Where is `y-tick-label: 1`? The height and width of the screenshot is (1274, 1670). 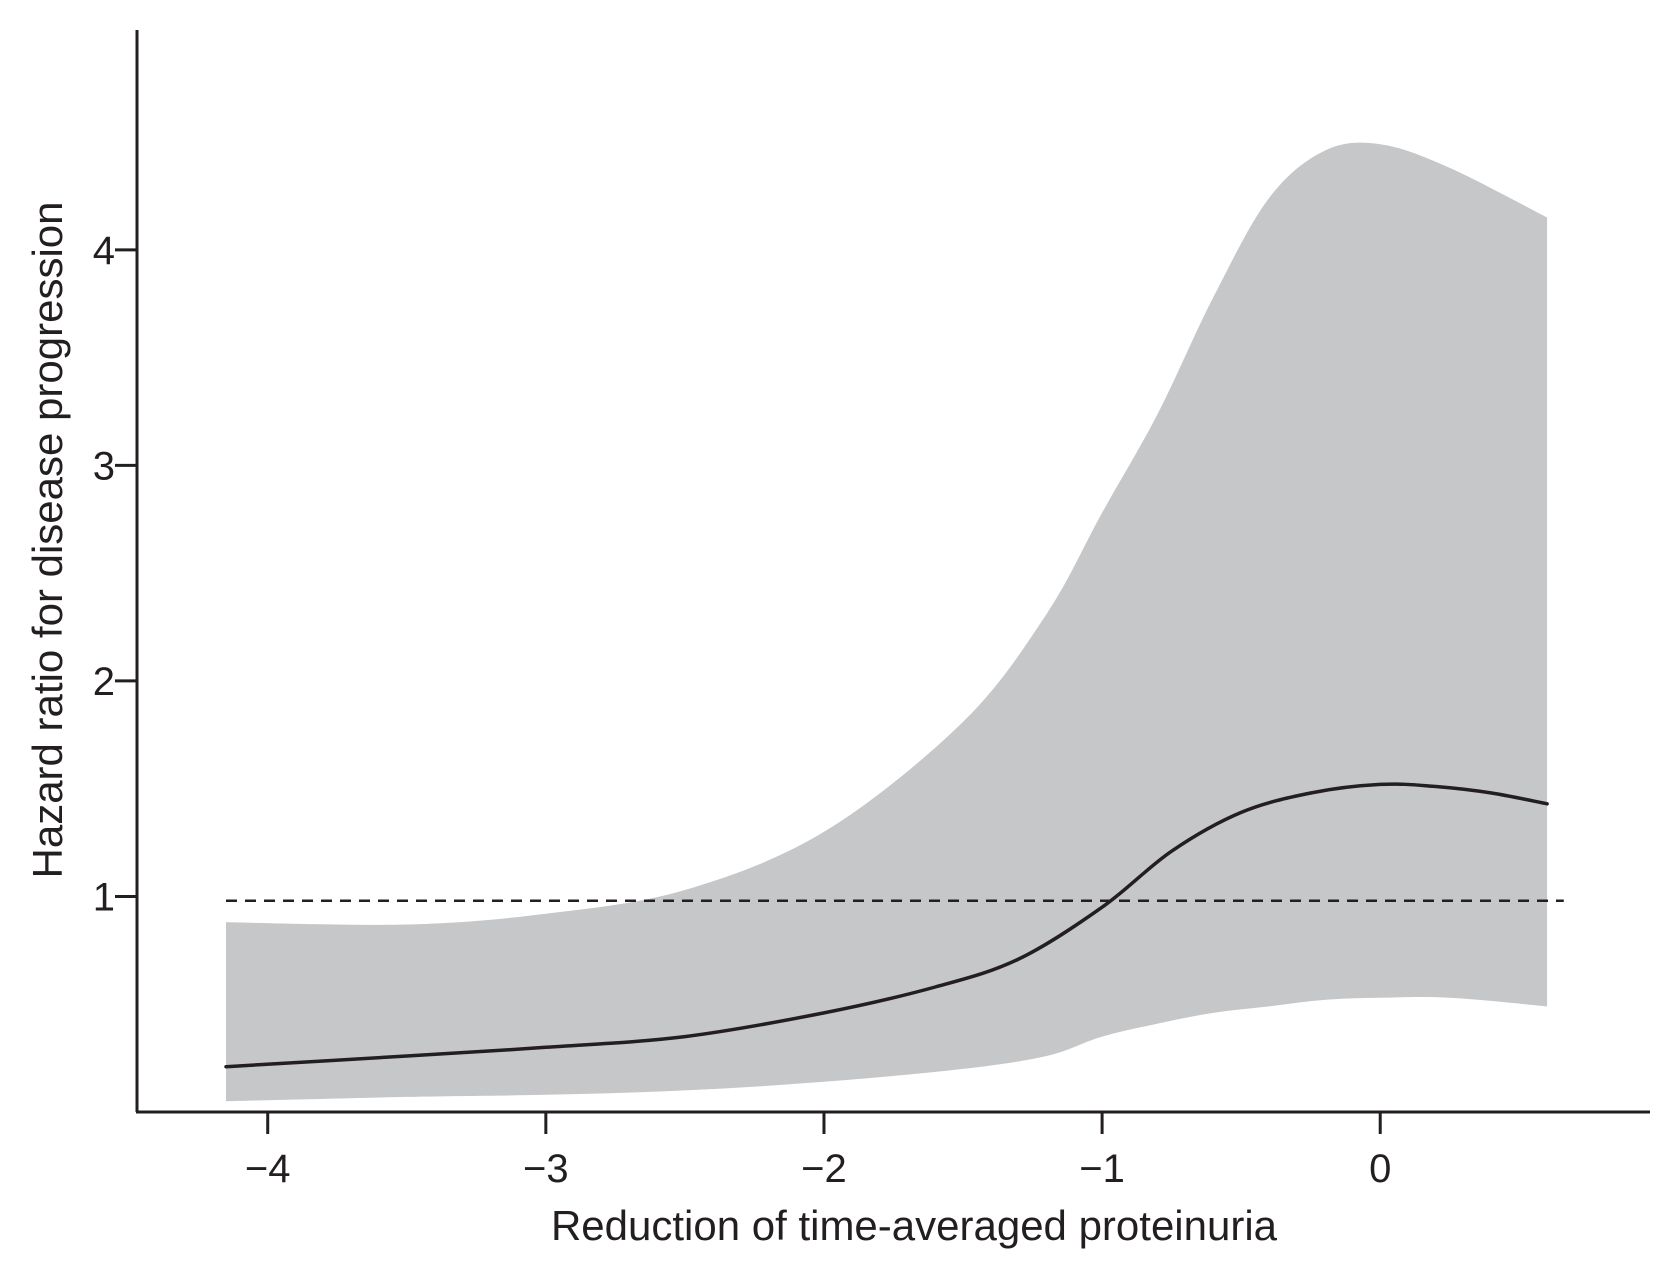
y-tick-label: 1 is located at coordinates (104, 897).